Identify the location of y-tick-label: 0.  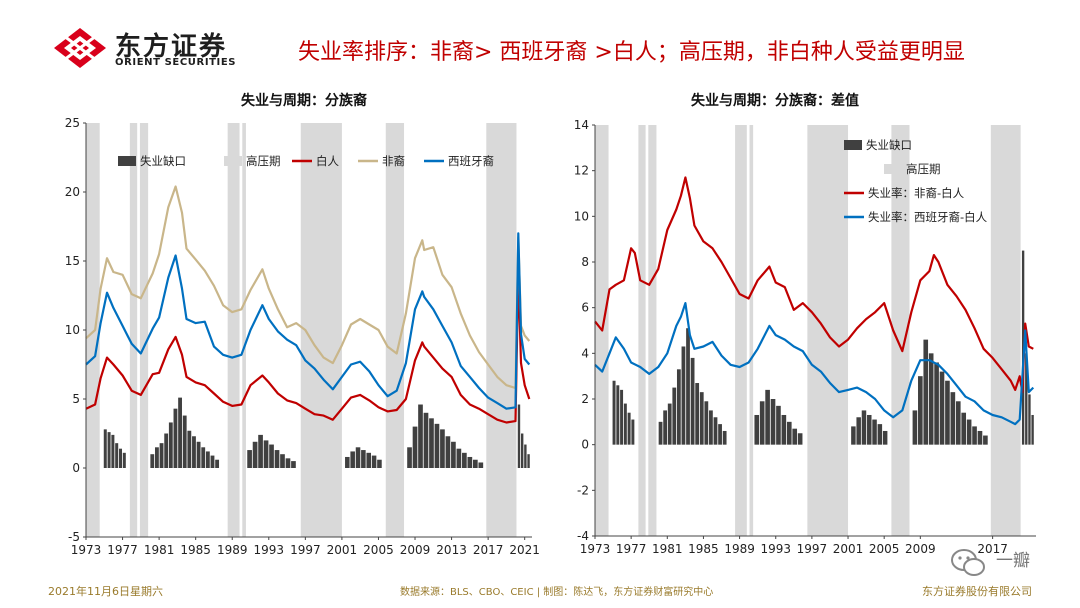
(585, 445).